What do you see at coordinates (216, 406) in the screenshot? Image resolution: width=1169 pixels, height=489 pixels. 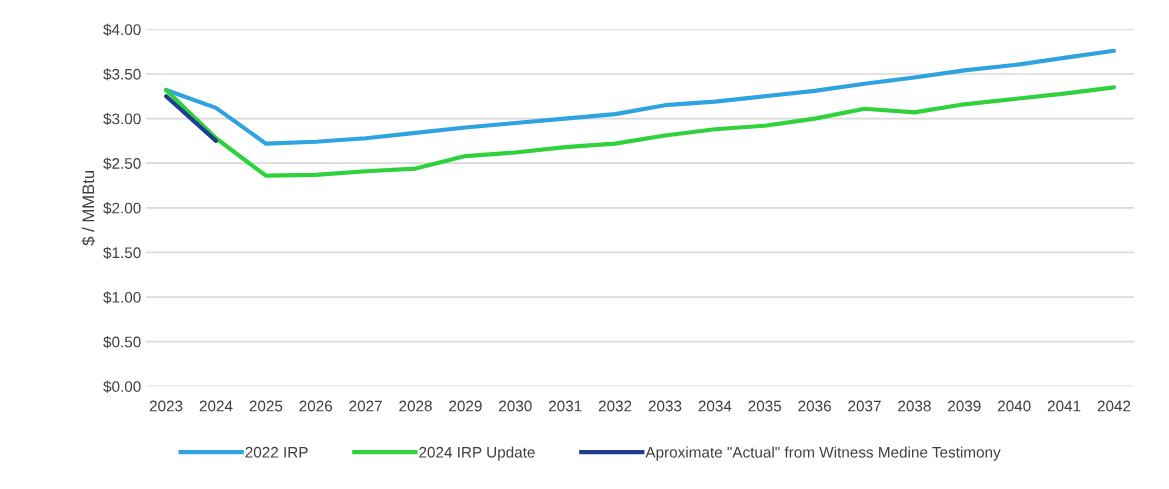 I see `x-tick-label: 2024` at bounding box center [216, 406].